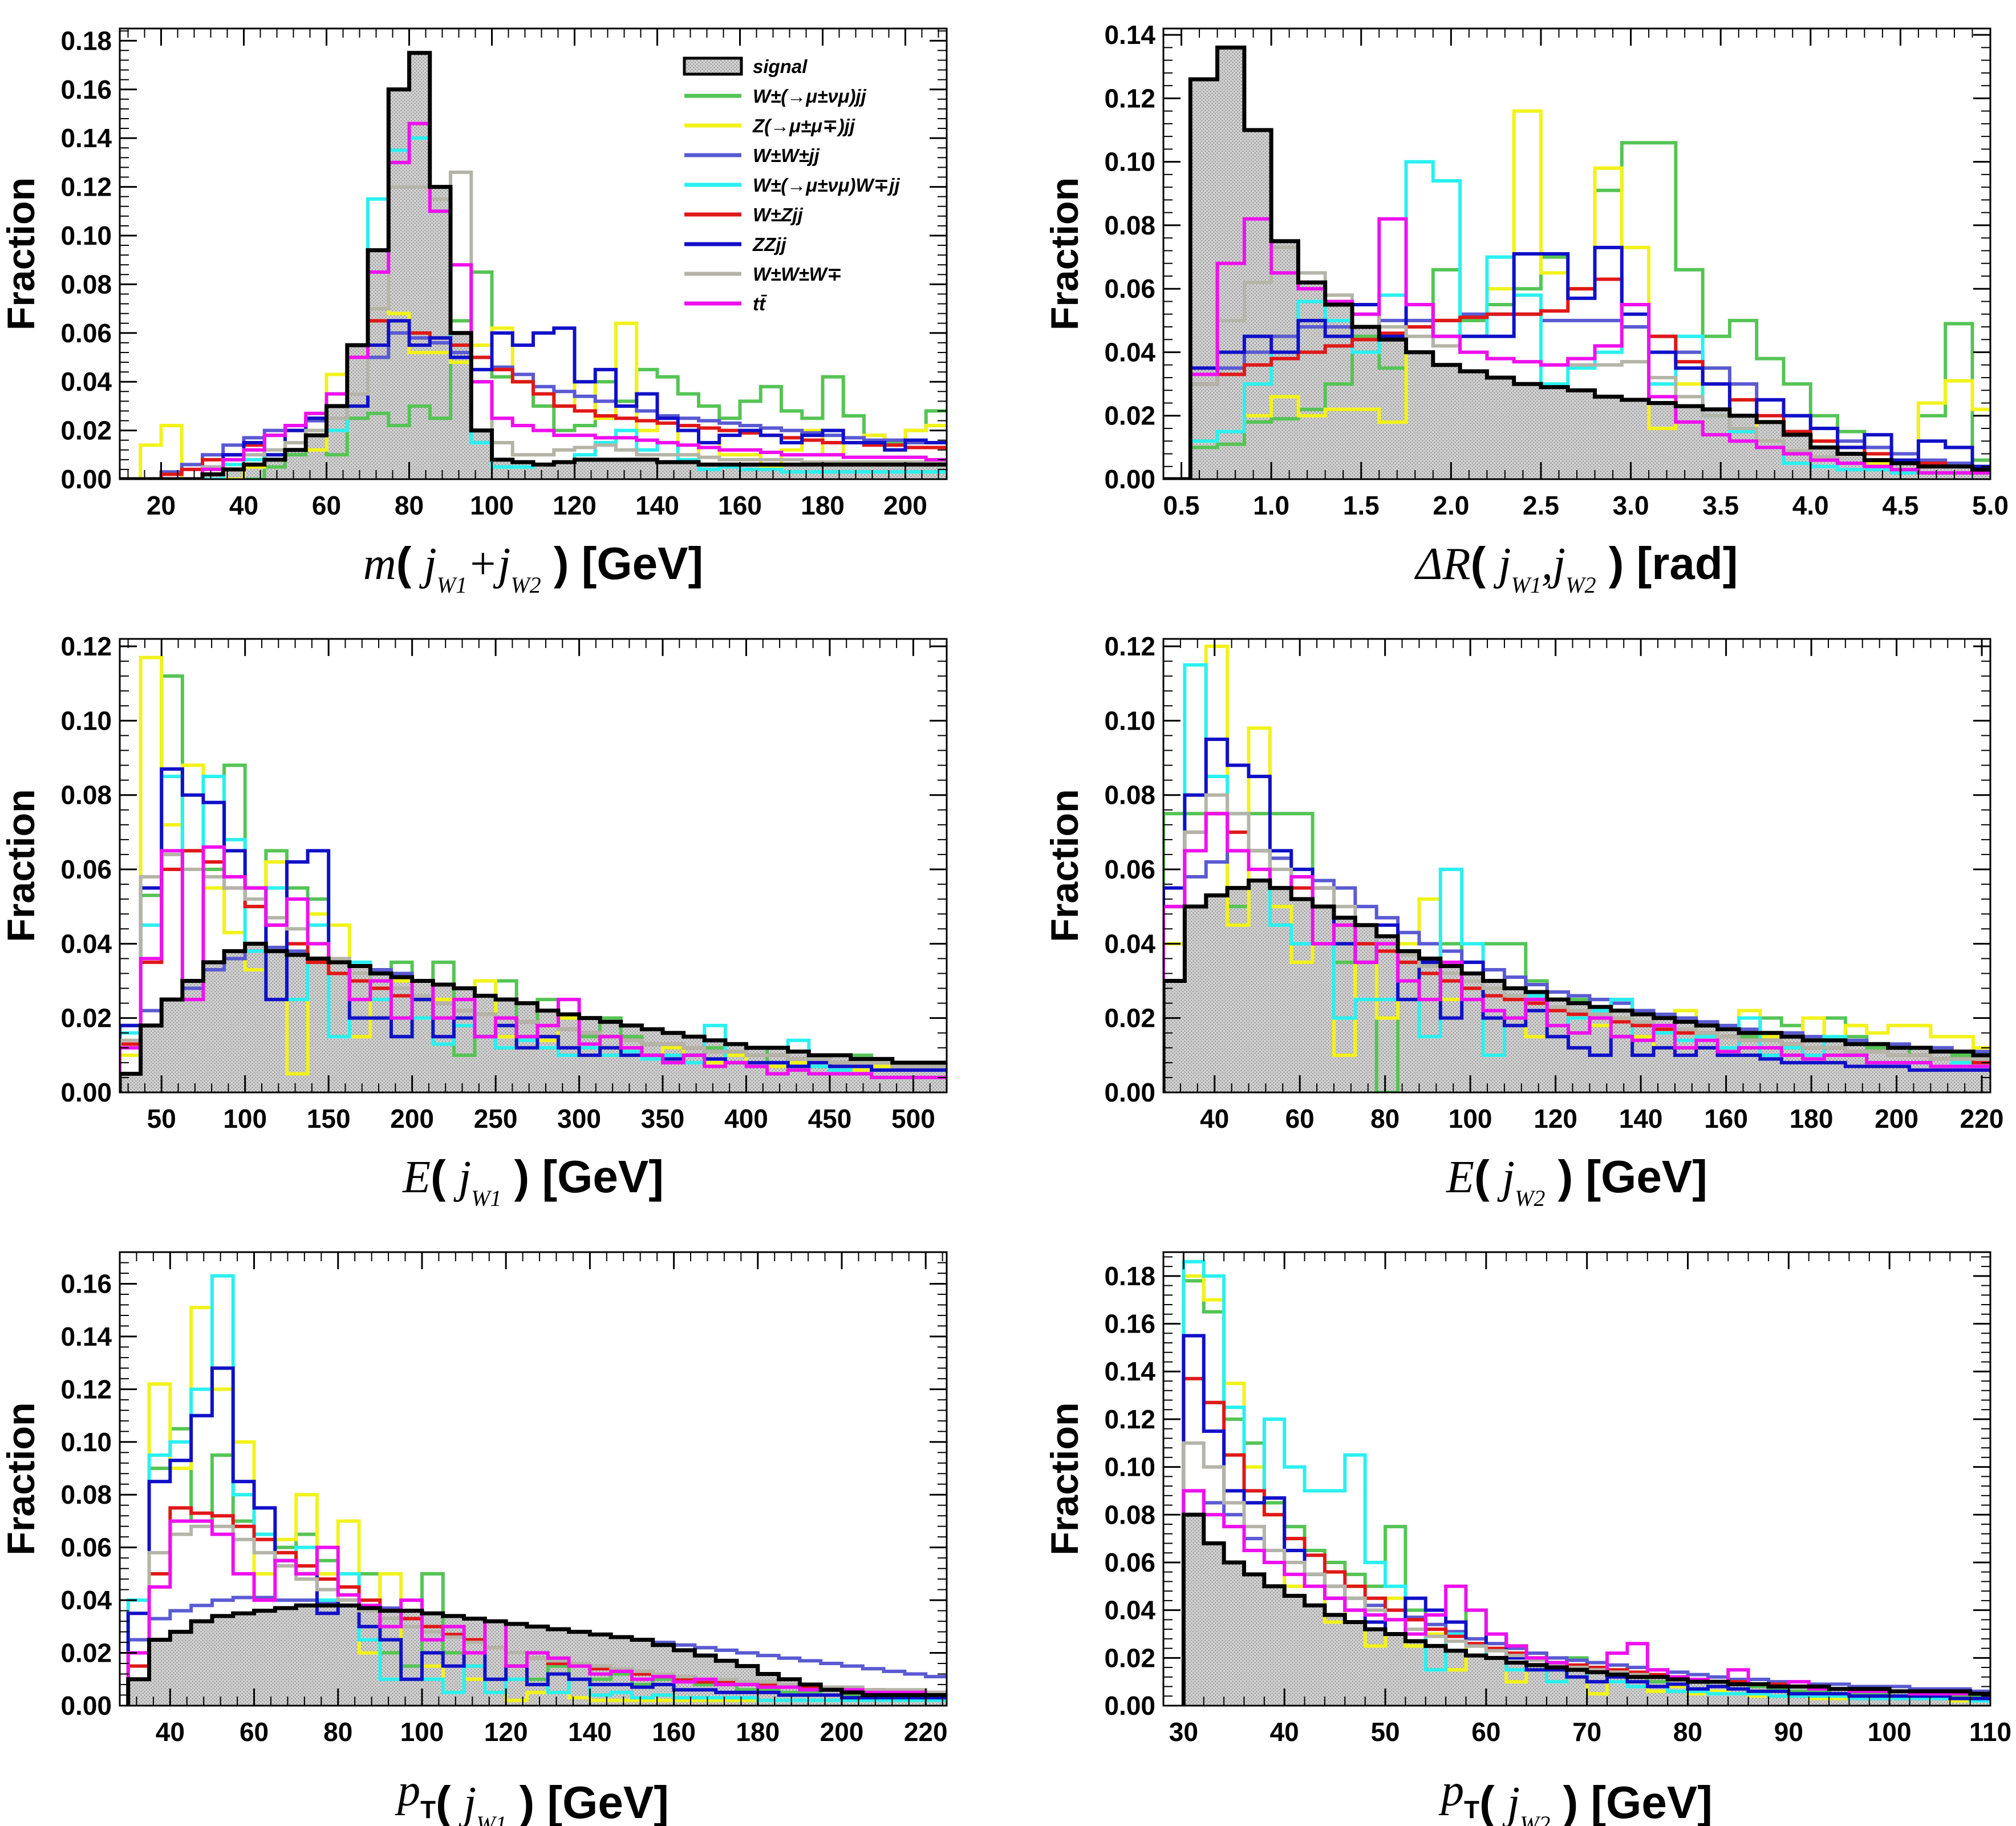  Describe the element at coordinates (1183, 1732) in the screenshot. I see `x-tick-label: 30` at that location.